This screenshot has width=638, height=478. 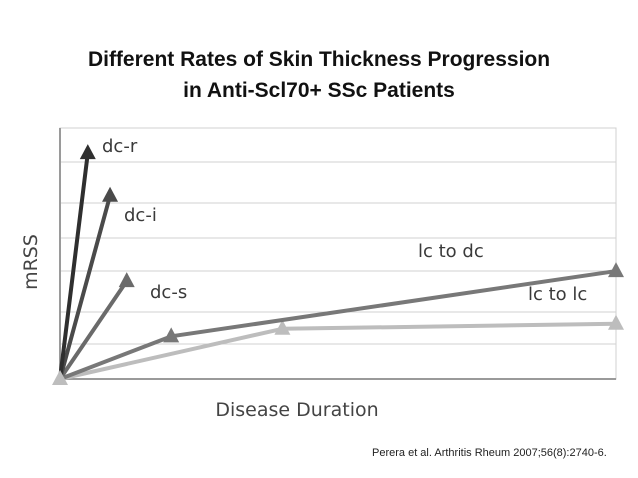 I want to click on title-line-2: in Anti-Scl70+ SSc Patients, so click(x=319, y=90).